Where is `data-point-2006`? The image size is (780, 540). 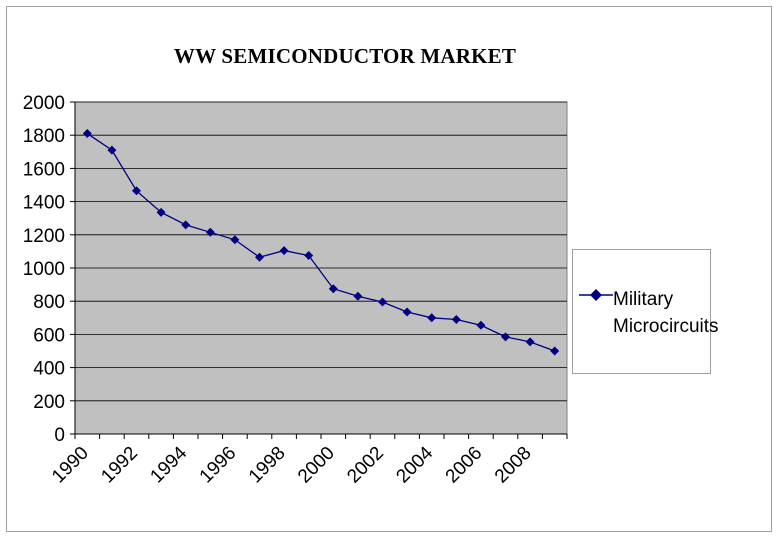
data-point-2006 is located at coordinates (481, 325).